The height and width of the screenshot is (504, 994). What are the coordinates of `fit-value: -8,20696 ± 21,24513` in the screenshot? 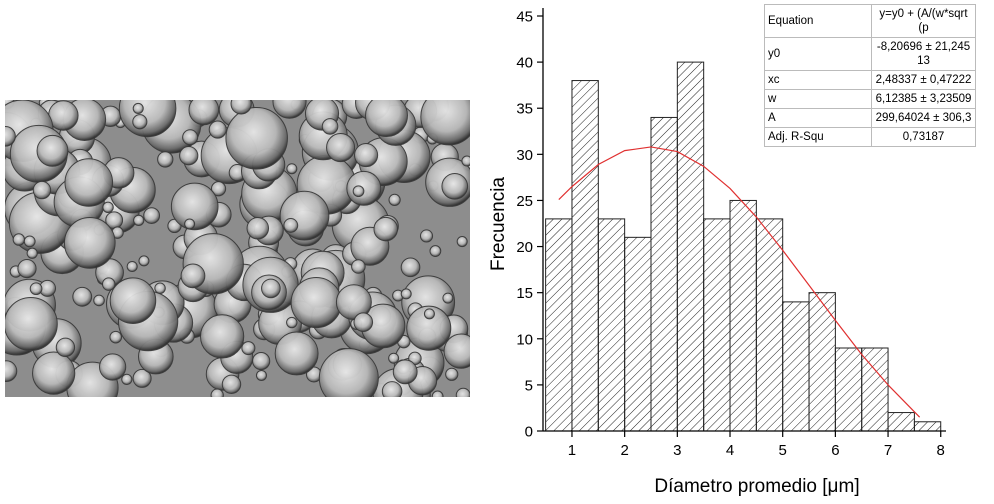 It's located at (923, 54).